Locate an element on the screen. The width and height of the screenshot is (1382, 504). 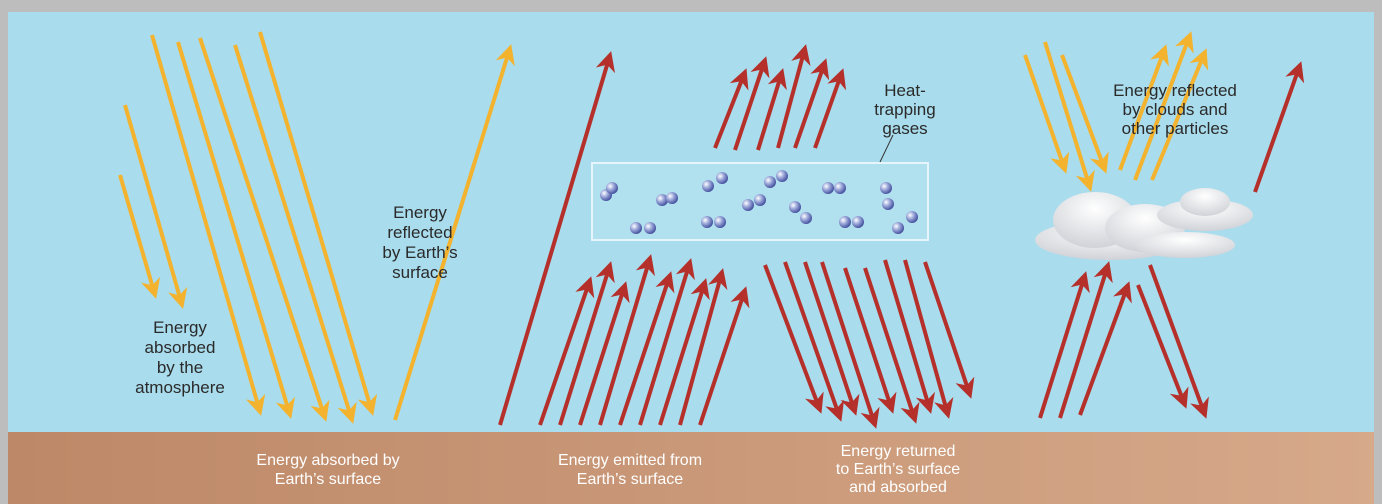
label: Energy absorbed by is located at coordinates (327, 460).